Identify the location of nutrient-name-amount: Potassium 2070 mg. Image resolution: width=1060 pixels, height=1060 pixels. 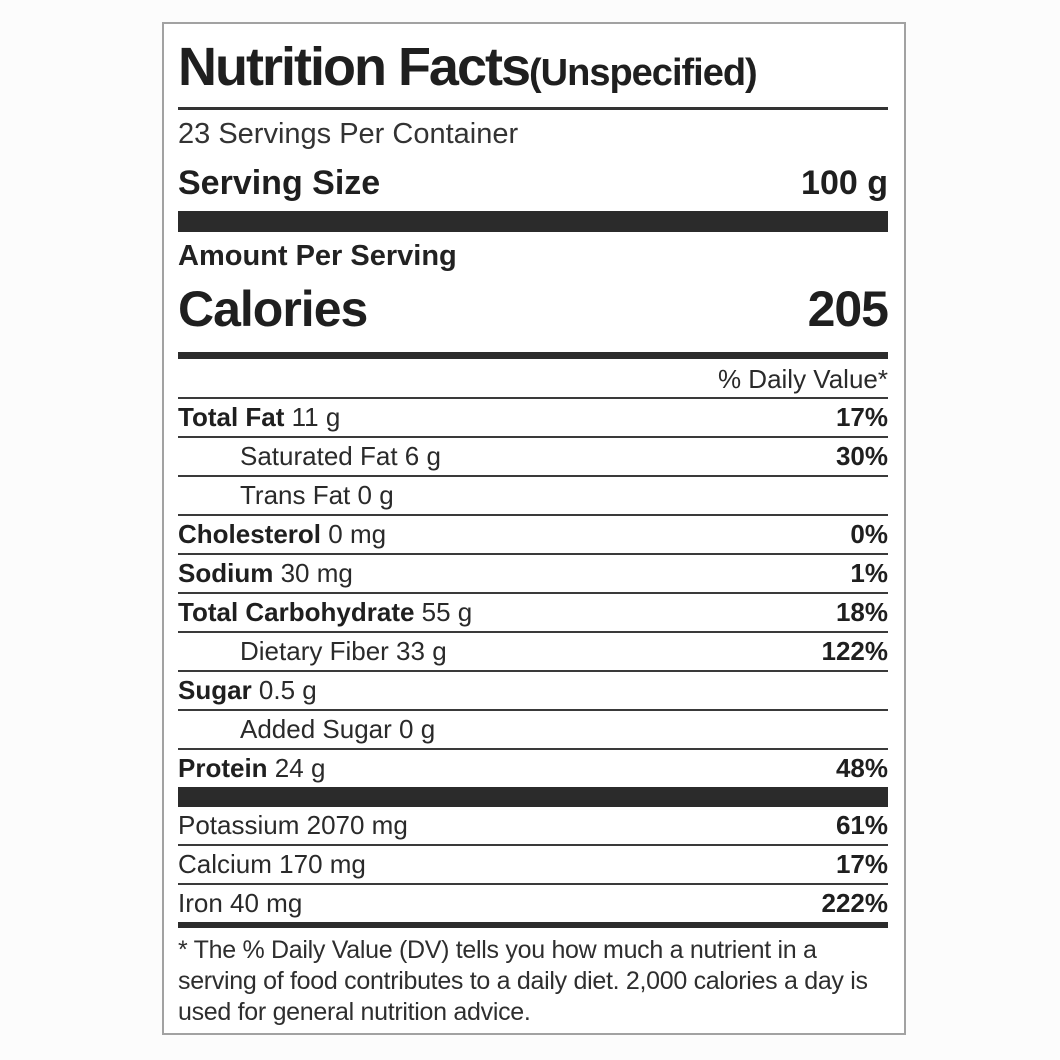
(293, 825).